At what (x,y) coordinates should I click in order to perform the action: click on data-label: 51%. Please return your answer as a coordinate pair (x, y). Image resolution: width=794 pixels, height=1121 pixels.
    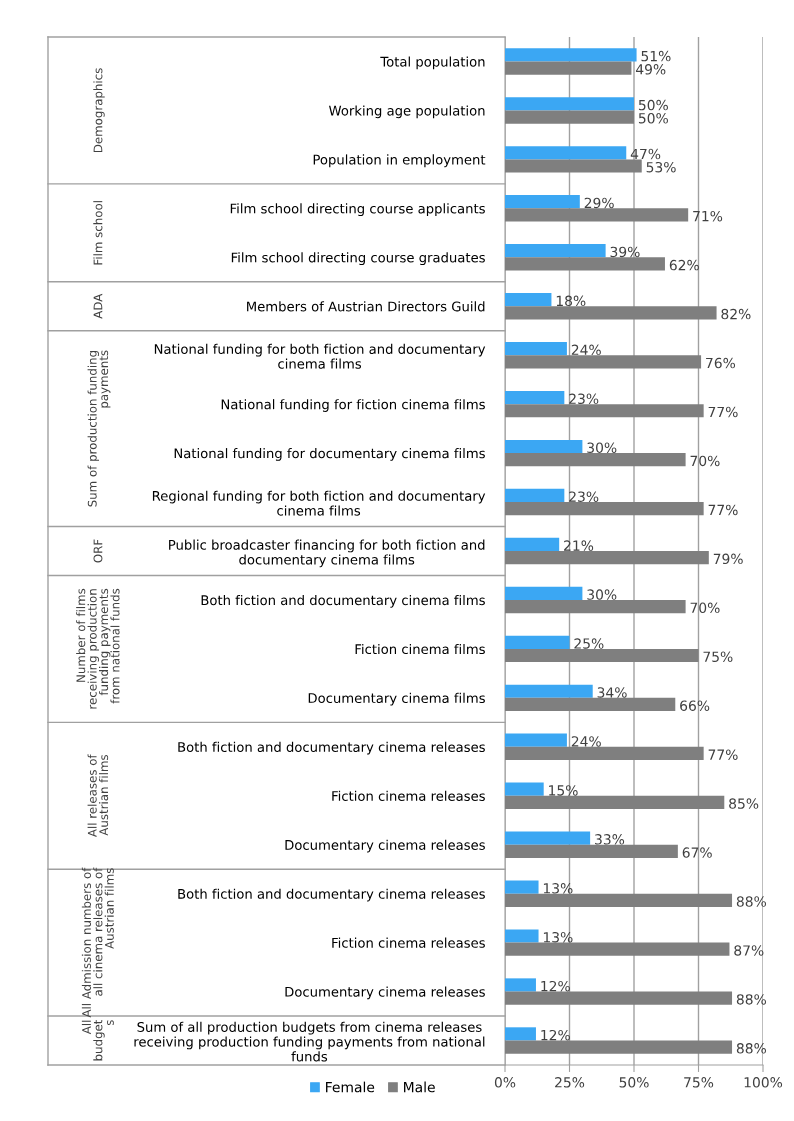
    Looking at the image, I should click on (656, 56).